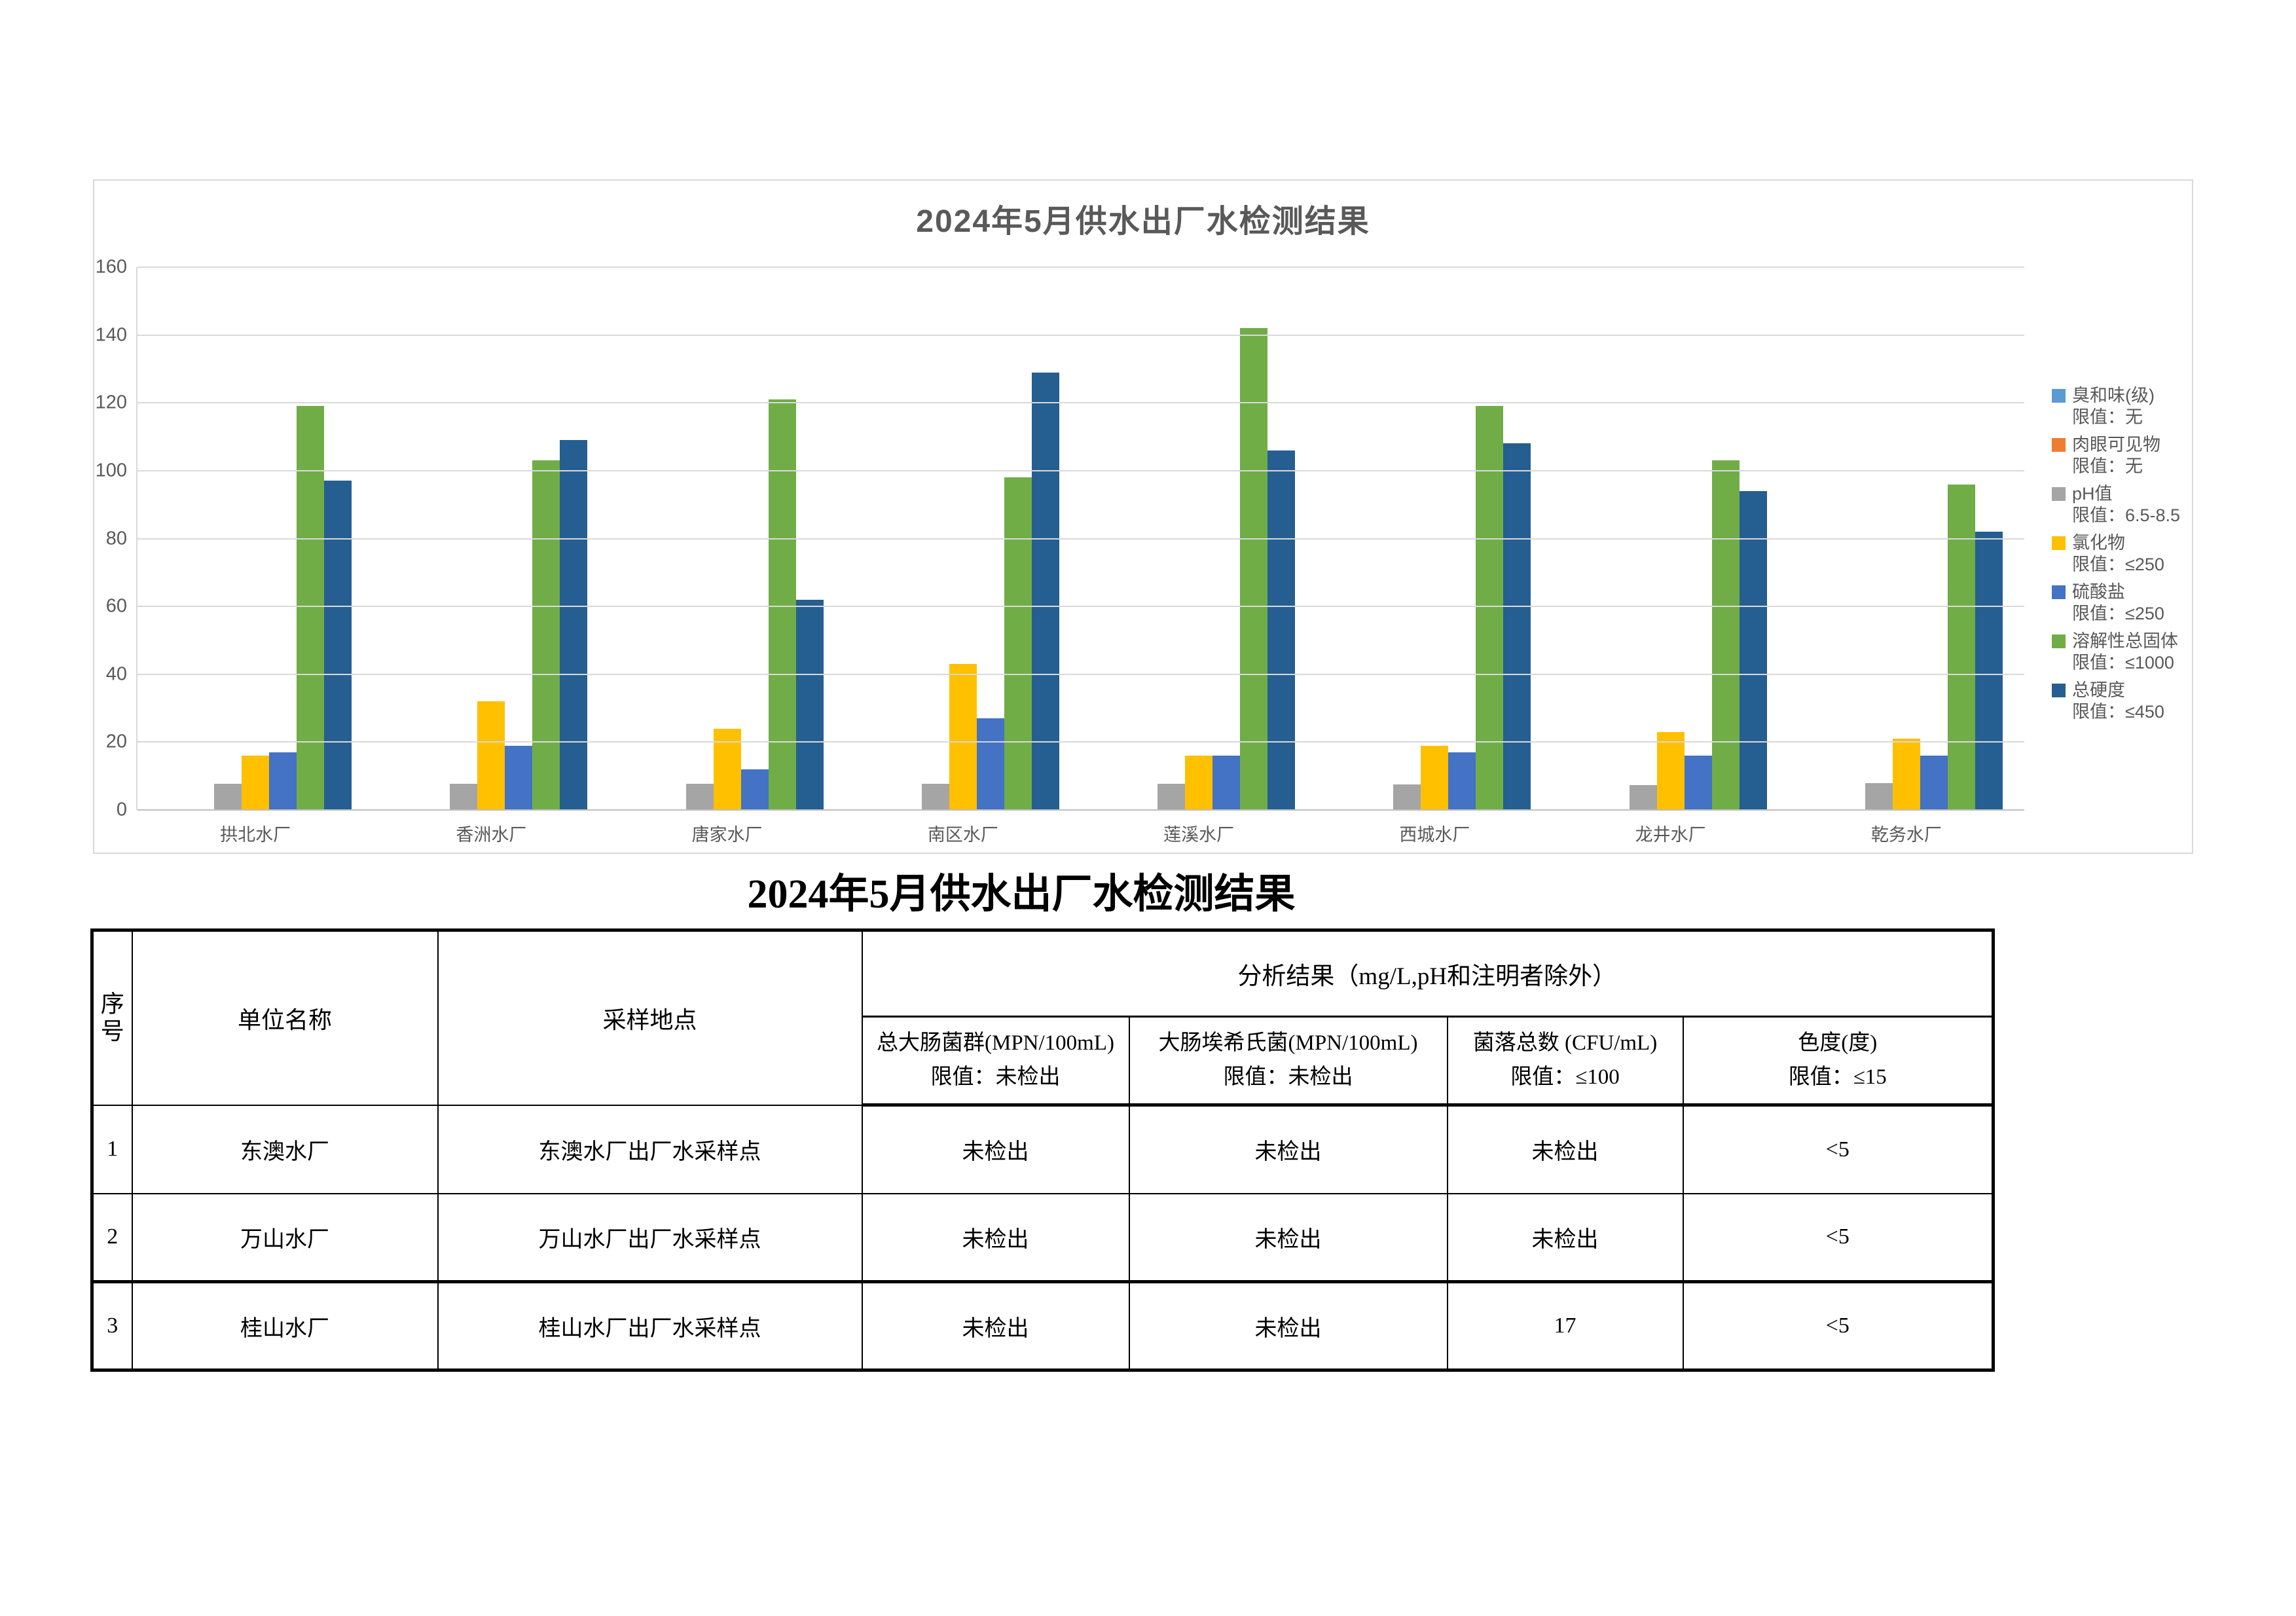 This screenshot has height=1616, width=2296. Describe the element at coordinates (727, 835) in the screenshot. I see `category-label: 唐家水厂` at that location.